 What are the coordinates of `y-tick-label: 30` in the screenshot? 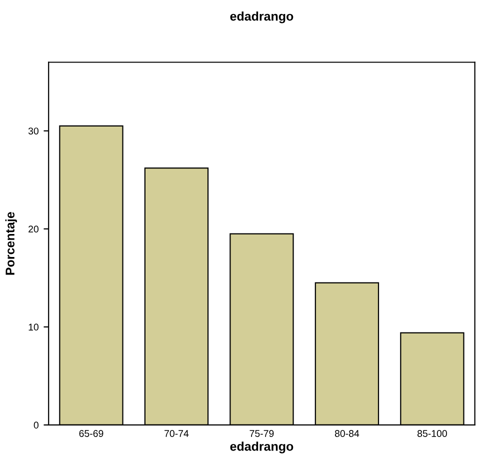 It's located at (33, 131).